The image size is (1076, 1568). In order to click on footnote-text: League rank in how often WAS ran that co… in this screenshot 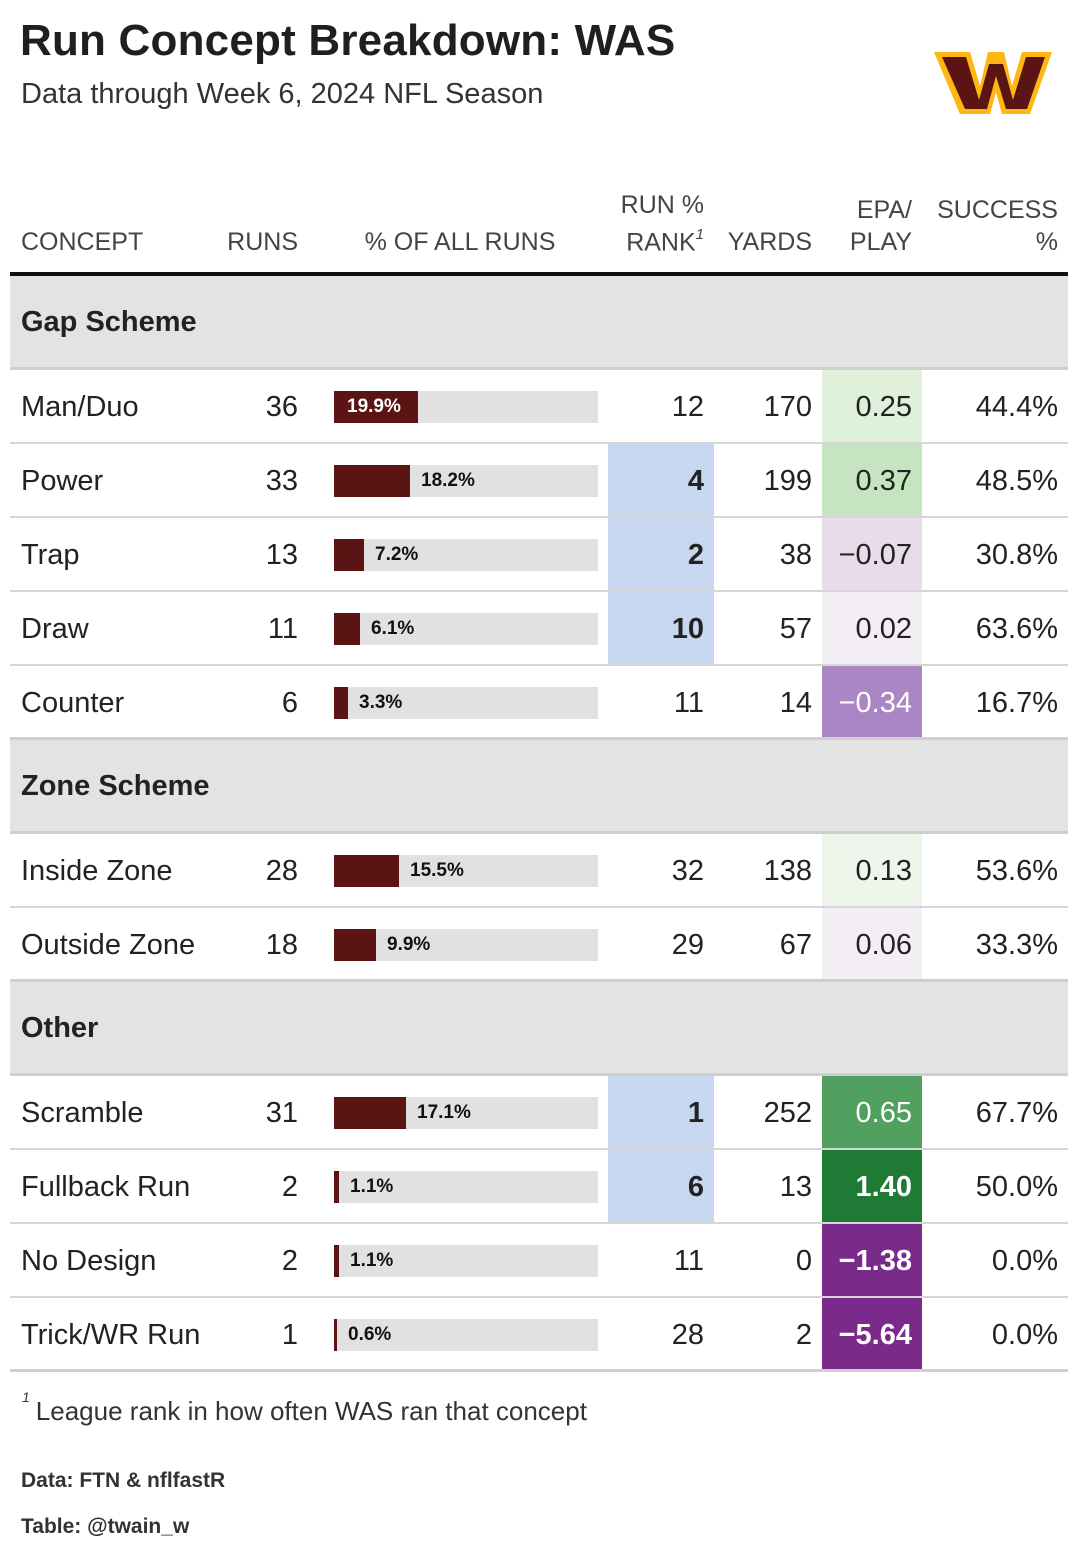, I will do `click(311, 1411)`.